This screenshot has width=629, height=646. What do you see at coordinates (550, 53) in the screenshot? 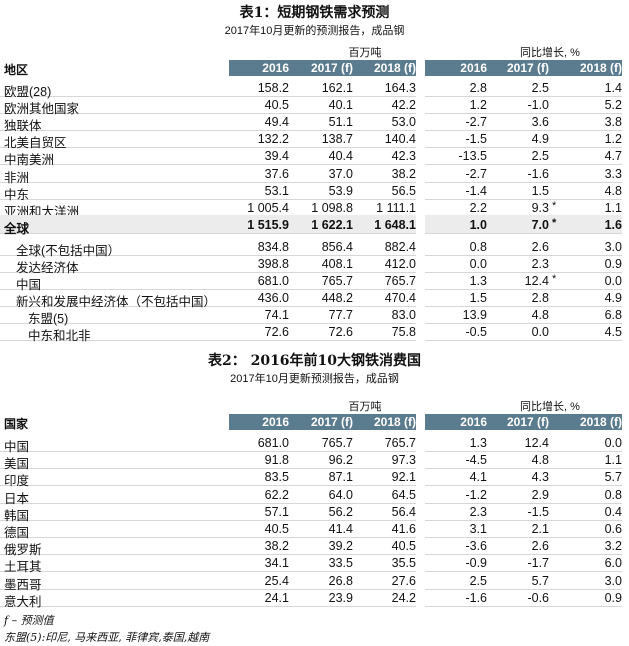
I see `unit-label-growth: 同比增长, %` at bounding box center [550, 53].